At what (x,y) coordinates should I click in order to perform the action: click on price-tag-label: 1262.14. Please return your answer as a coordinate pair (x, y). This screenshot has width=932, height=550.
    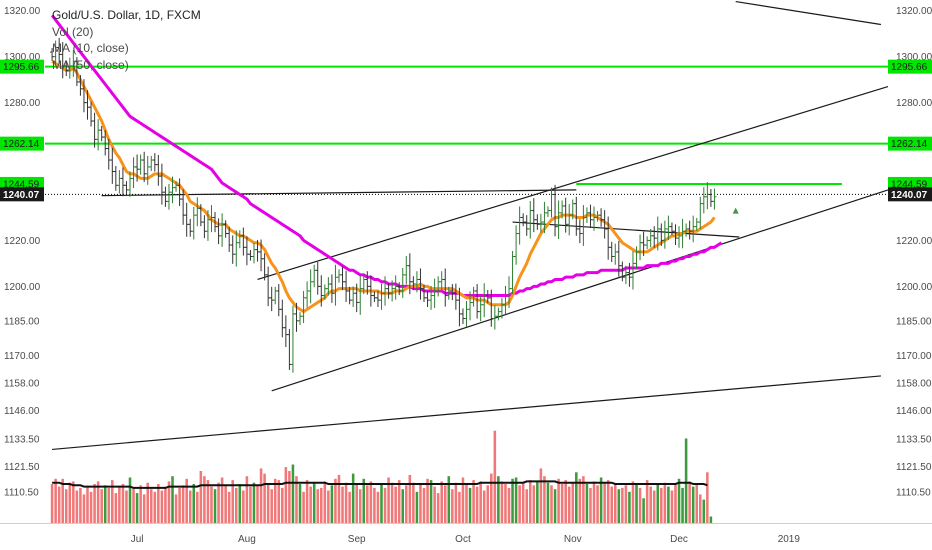
    Looking at the image, I should click on (909, 144).